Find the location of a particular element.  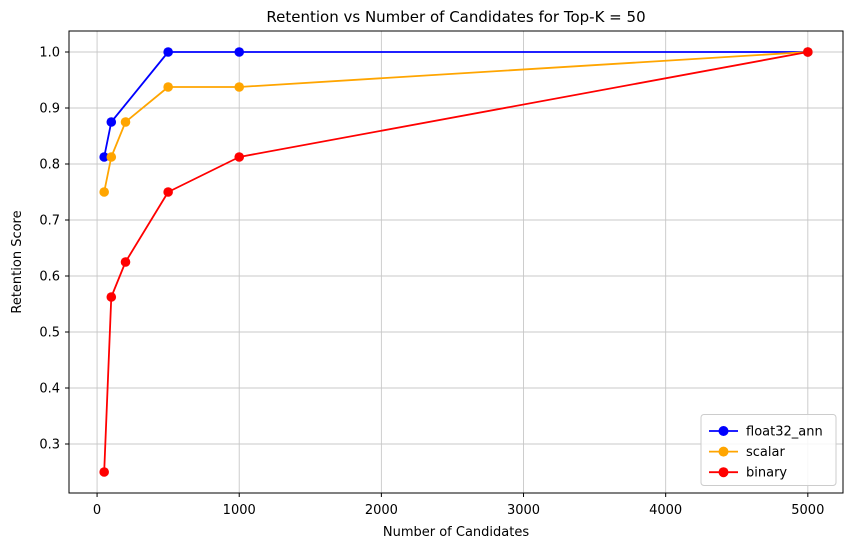

legend-box is located at coordinates (768, 450).